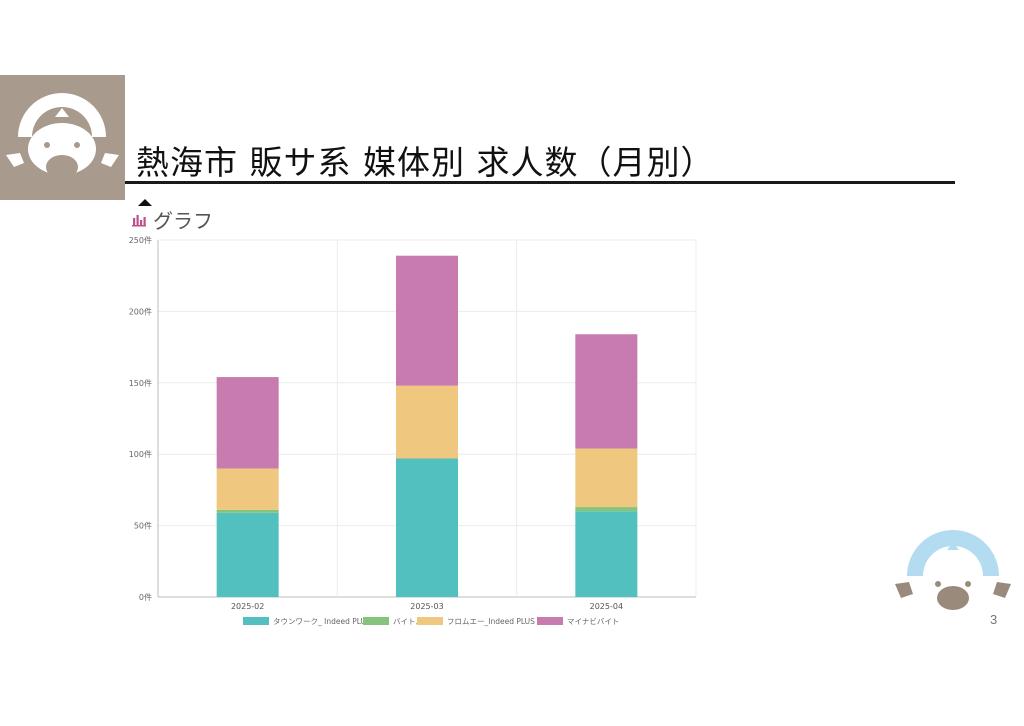 The height and width of the screenshot is (726, 1024). Describe the element at coordinates (143, 526) in the screenshot. I see `y-tick-label: 50件` at that location.